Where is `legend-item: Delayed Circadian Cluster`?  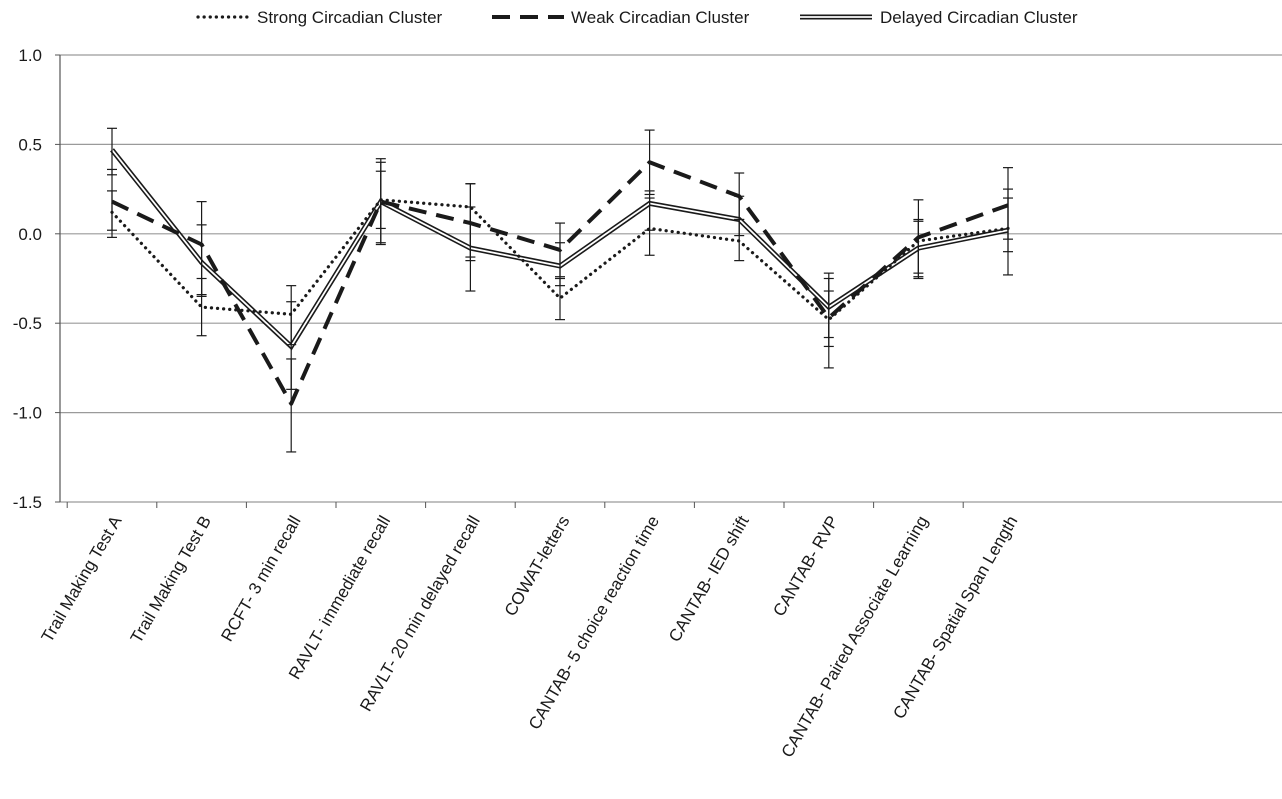
legend-item: Delayed Circadian Cluster is located at coordinates (939, 17).